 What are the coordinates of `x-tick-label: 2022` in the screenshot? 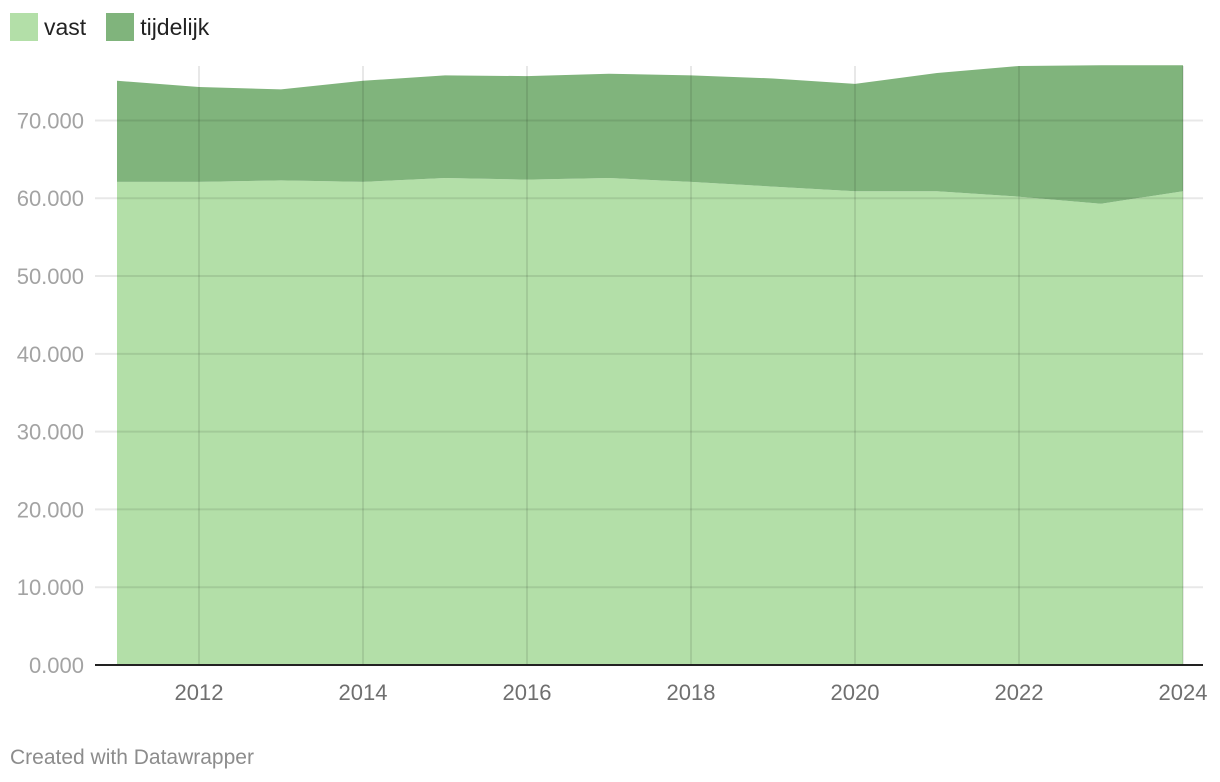 It's located at (1019, 692).